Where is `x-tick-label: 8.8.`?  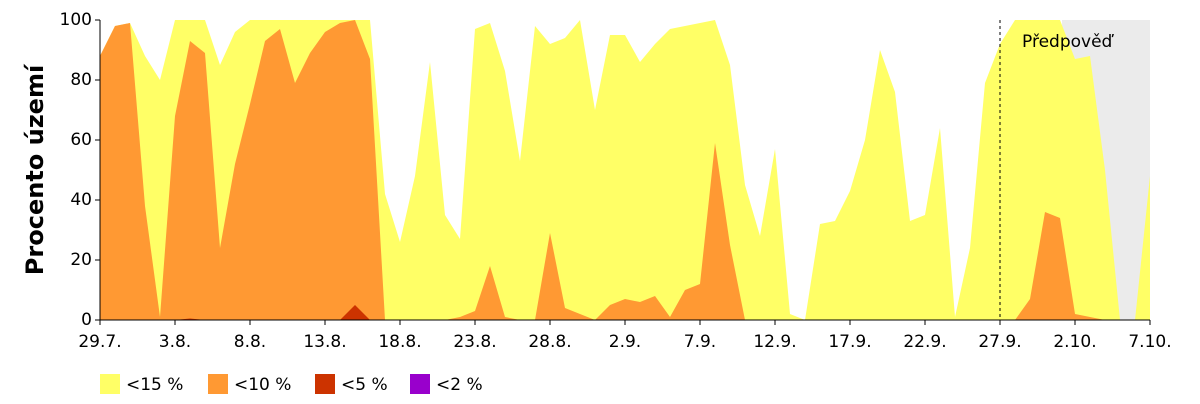 x-tick-label: 8.8. is located at coordinates (250, 342).